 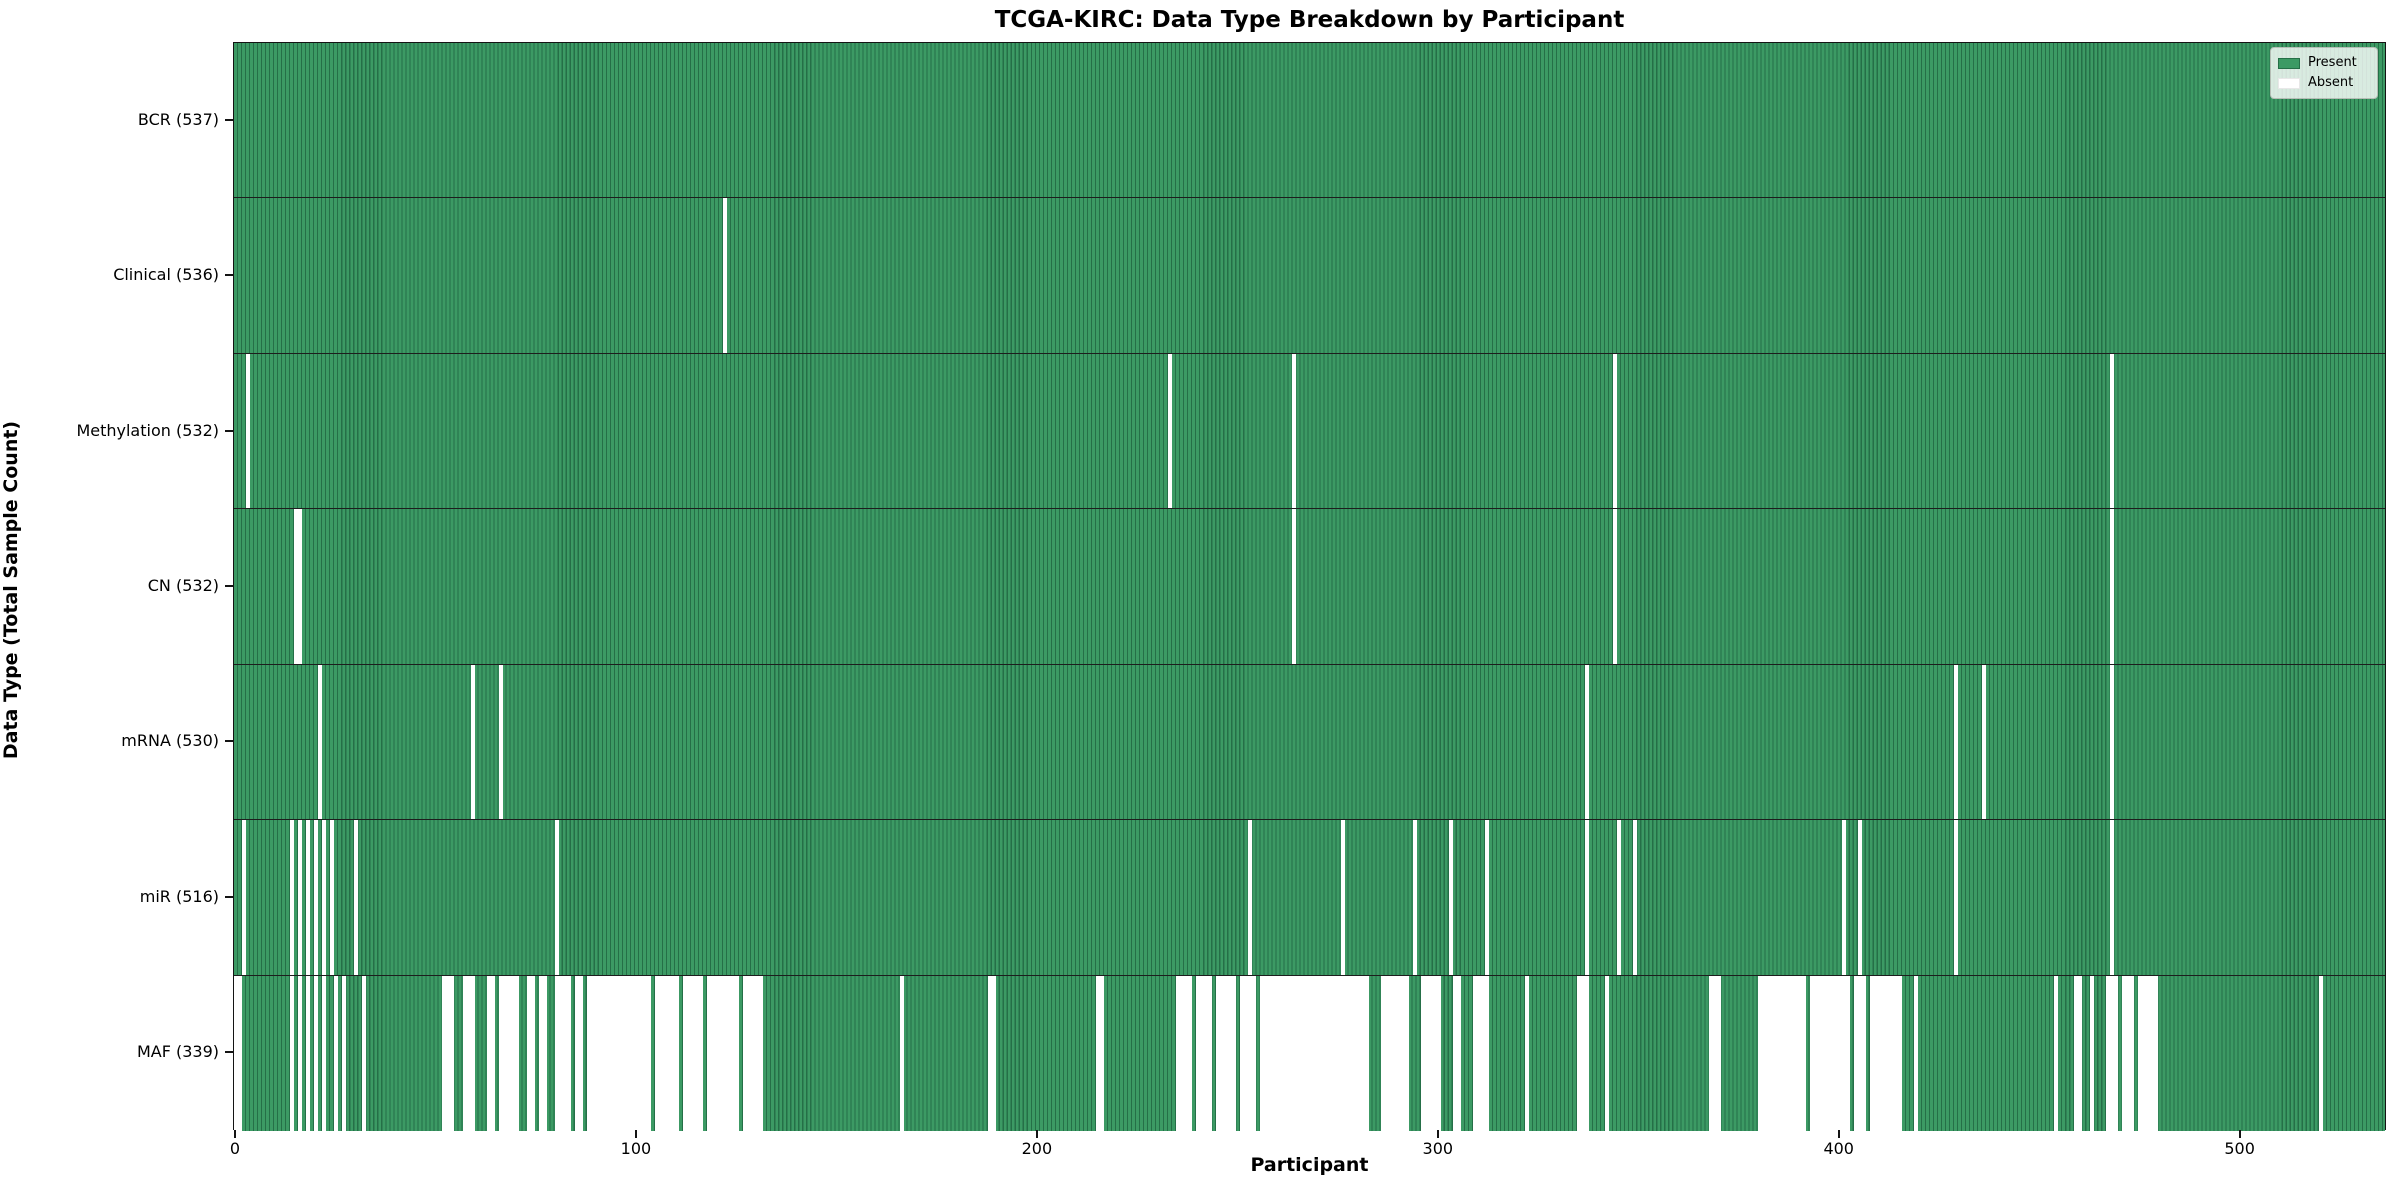 I want to click on y-tick-label-methylation: Methylation (532), so click(x=147, y=430).